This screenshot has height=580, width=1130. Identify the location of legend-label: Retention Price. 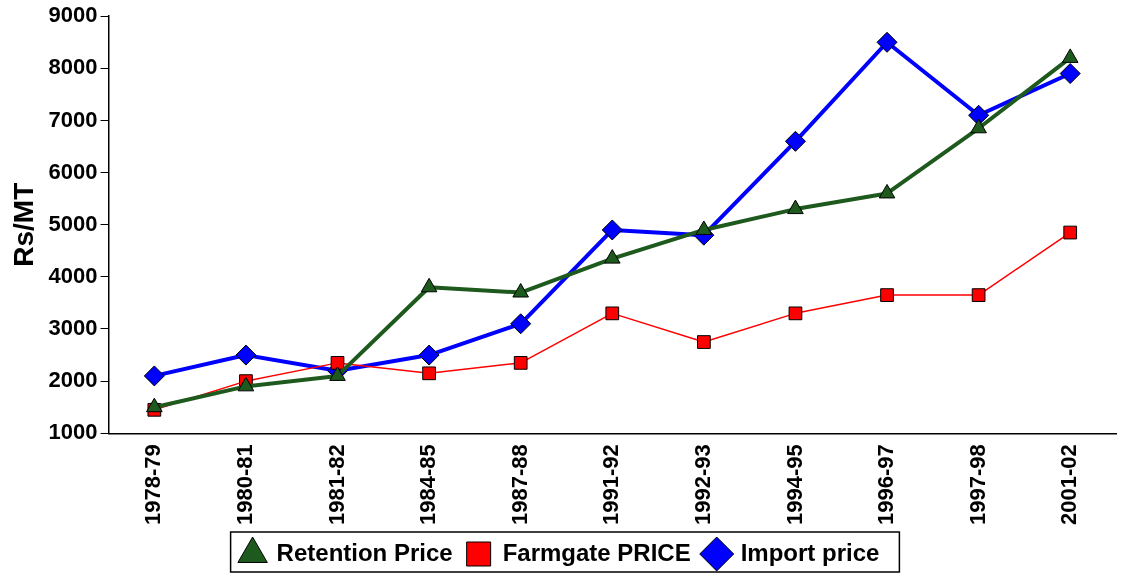
(364, 552).